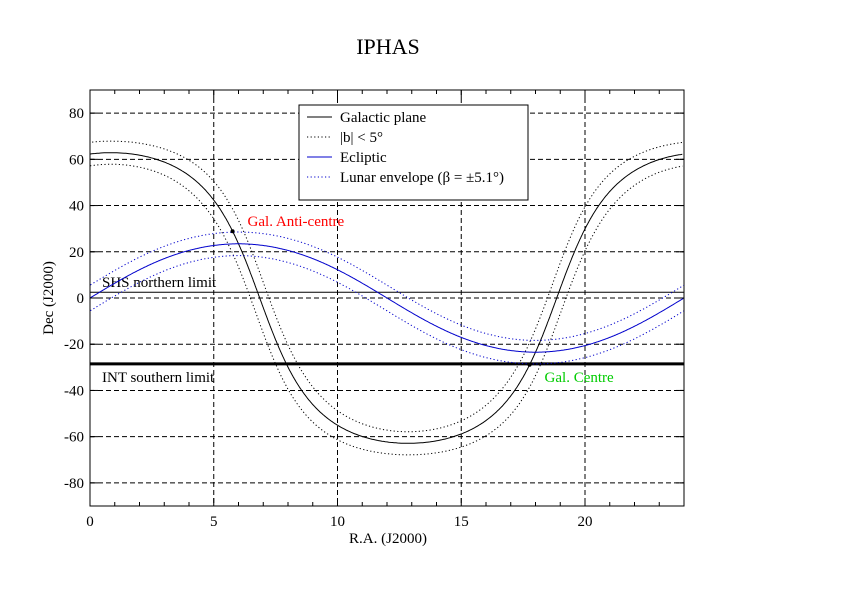  I want to click on legend-label: Ecliptic, so click(363, 158).